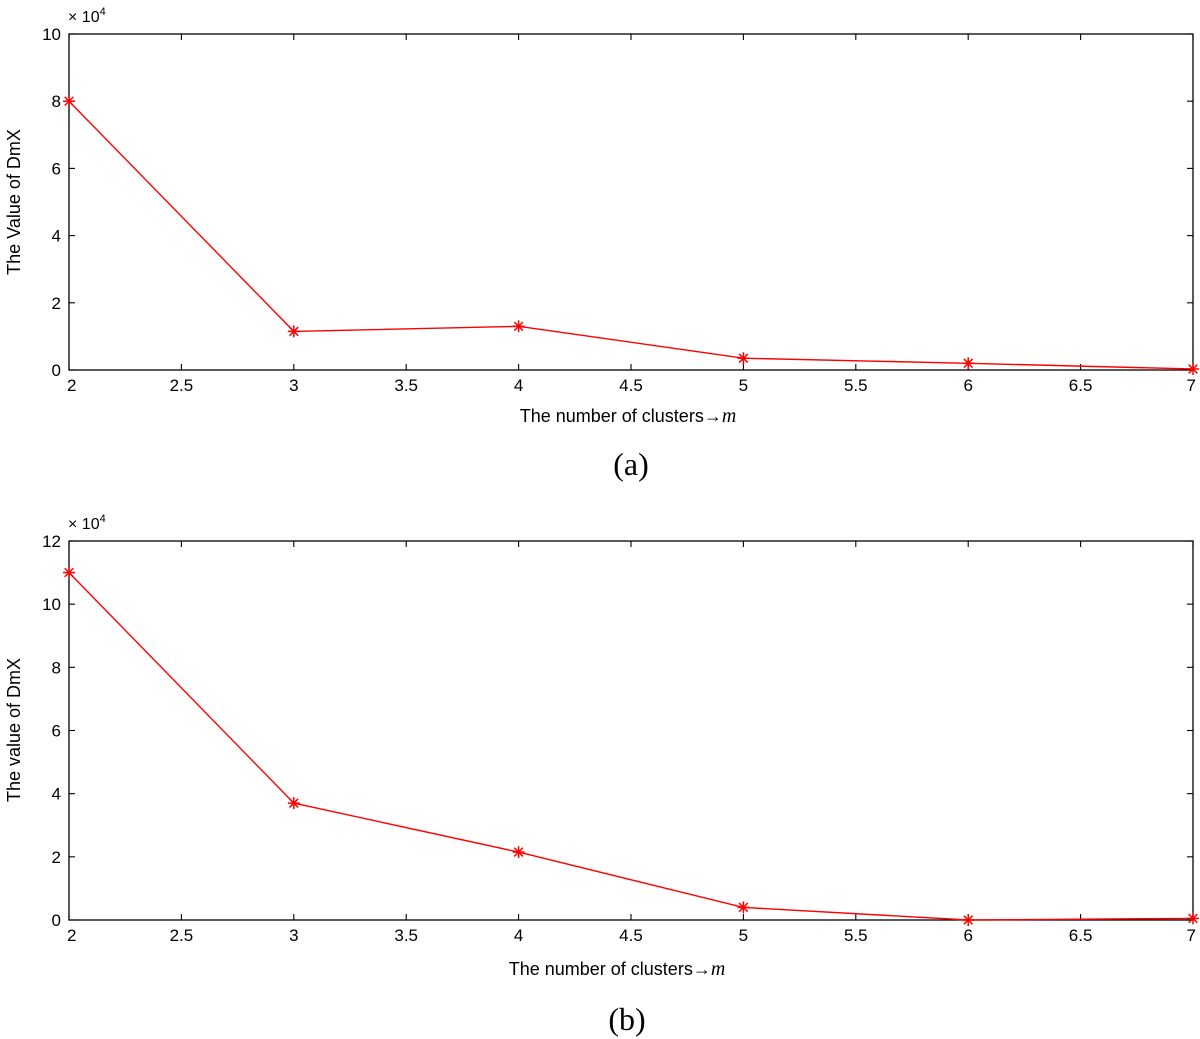  I want to click on chart-a-panel-label: (a), so click(631, 464).